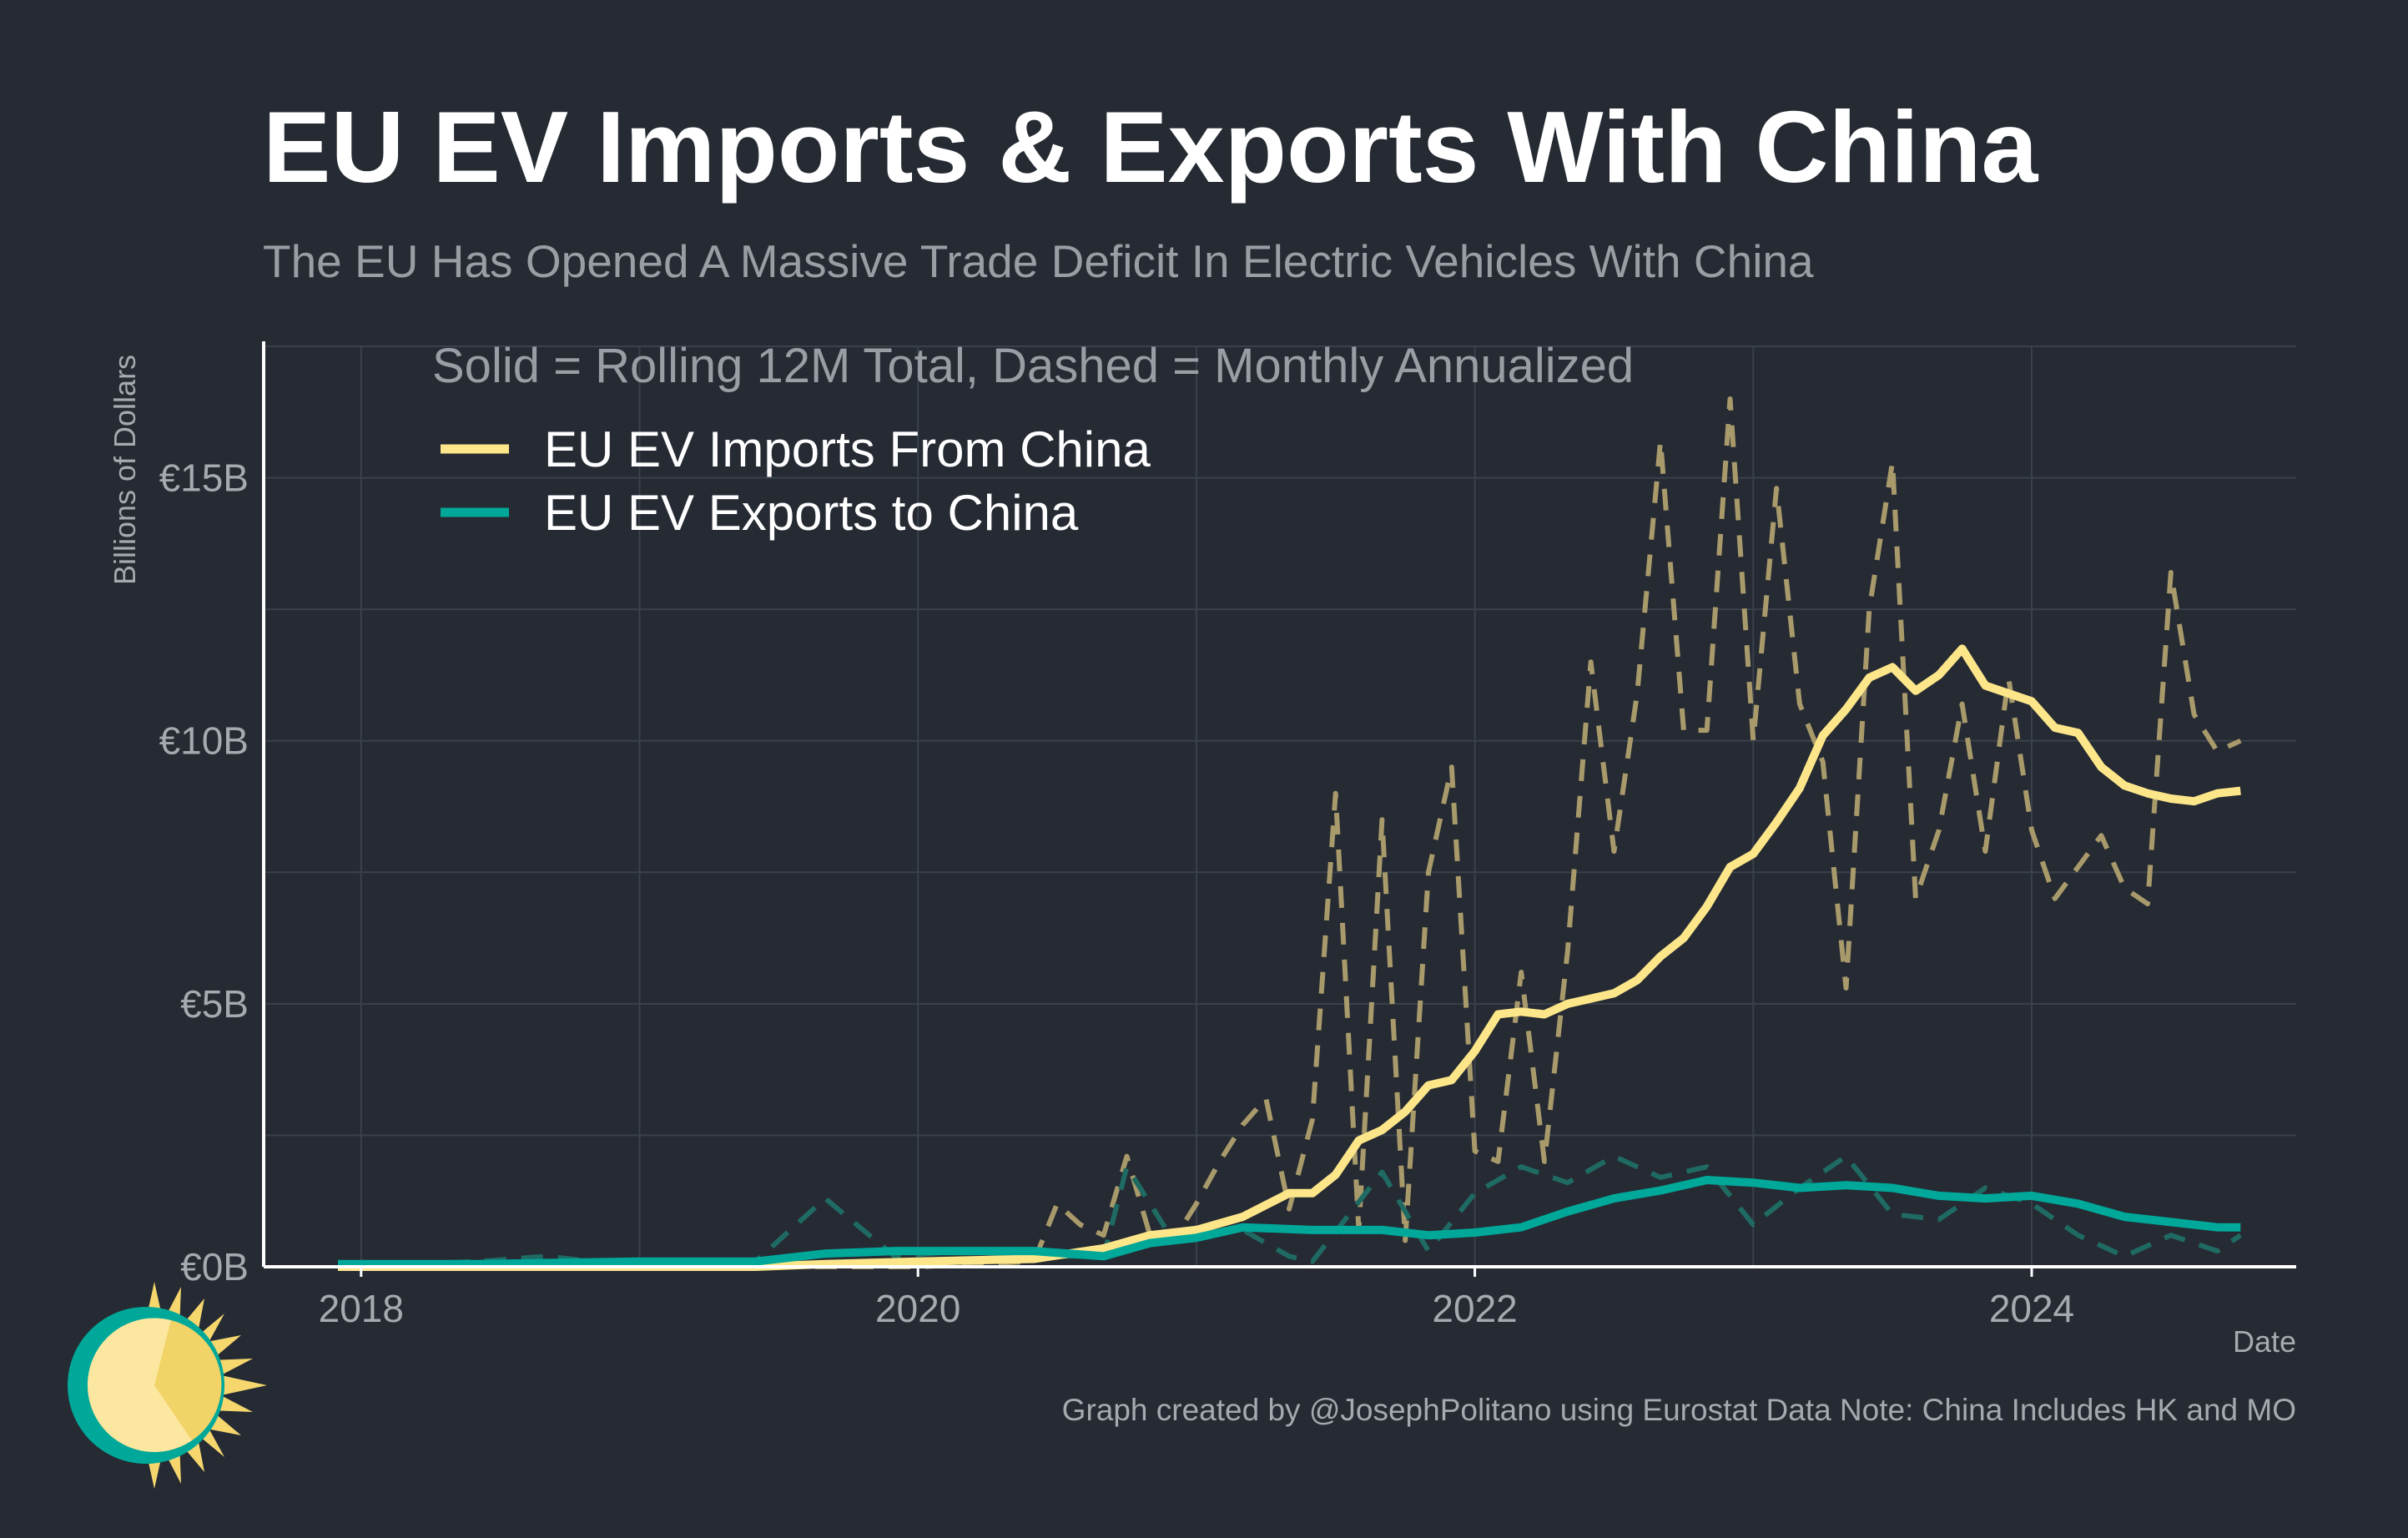 This screenshot has width=2408, height=1538. Describe the element at coordinates (811, 513) in the screenshot. I see `legend-label-exports: EU EV Exports to China` at that location.